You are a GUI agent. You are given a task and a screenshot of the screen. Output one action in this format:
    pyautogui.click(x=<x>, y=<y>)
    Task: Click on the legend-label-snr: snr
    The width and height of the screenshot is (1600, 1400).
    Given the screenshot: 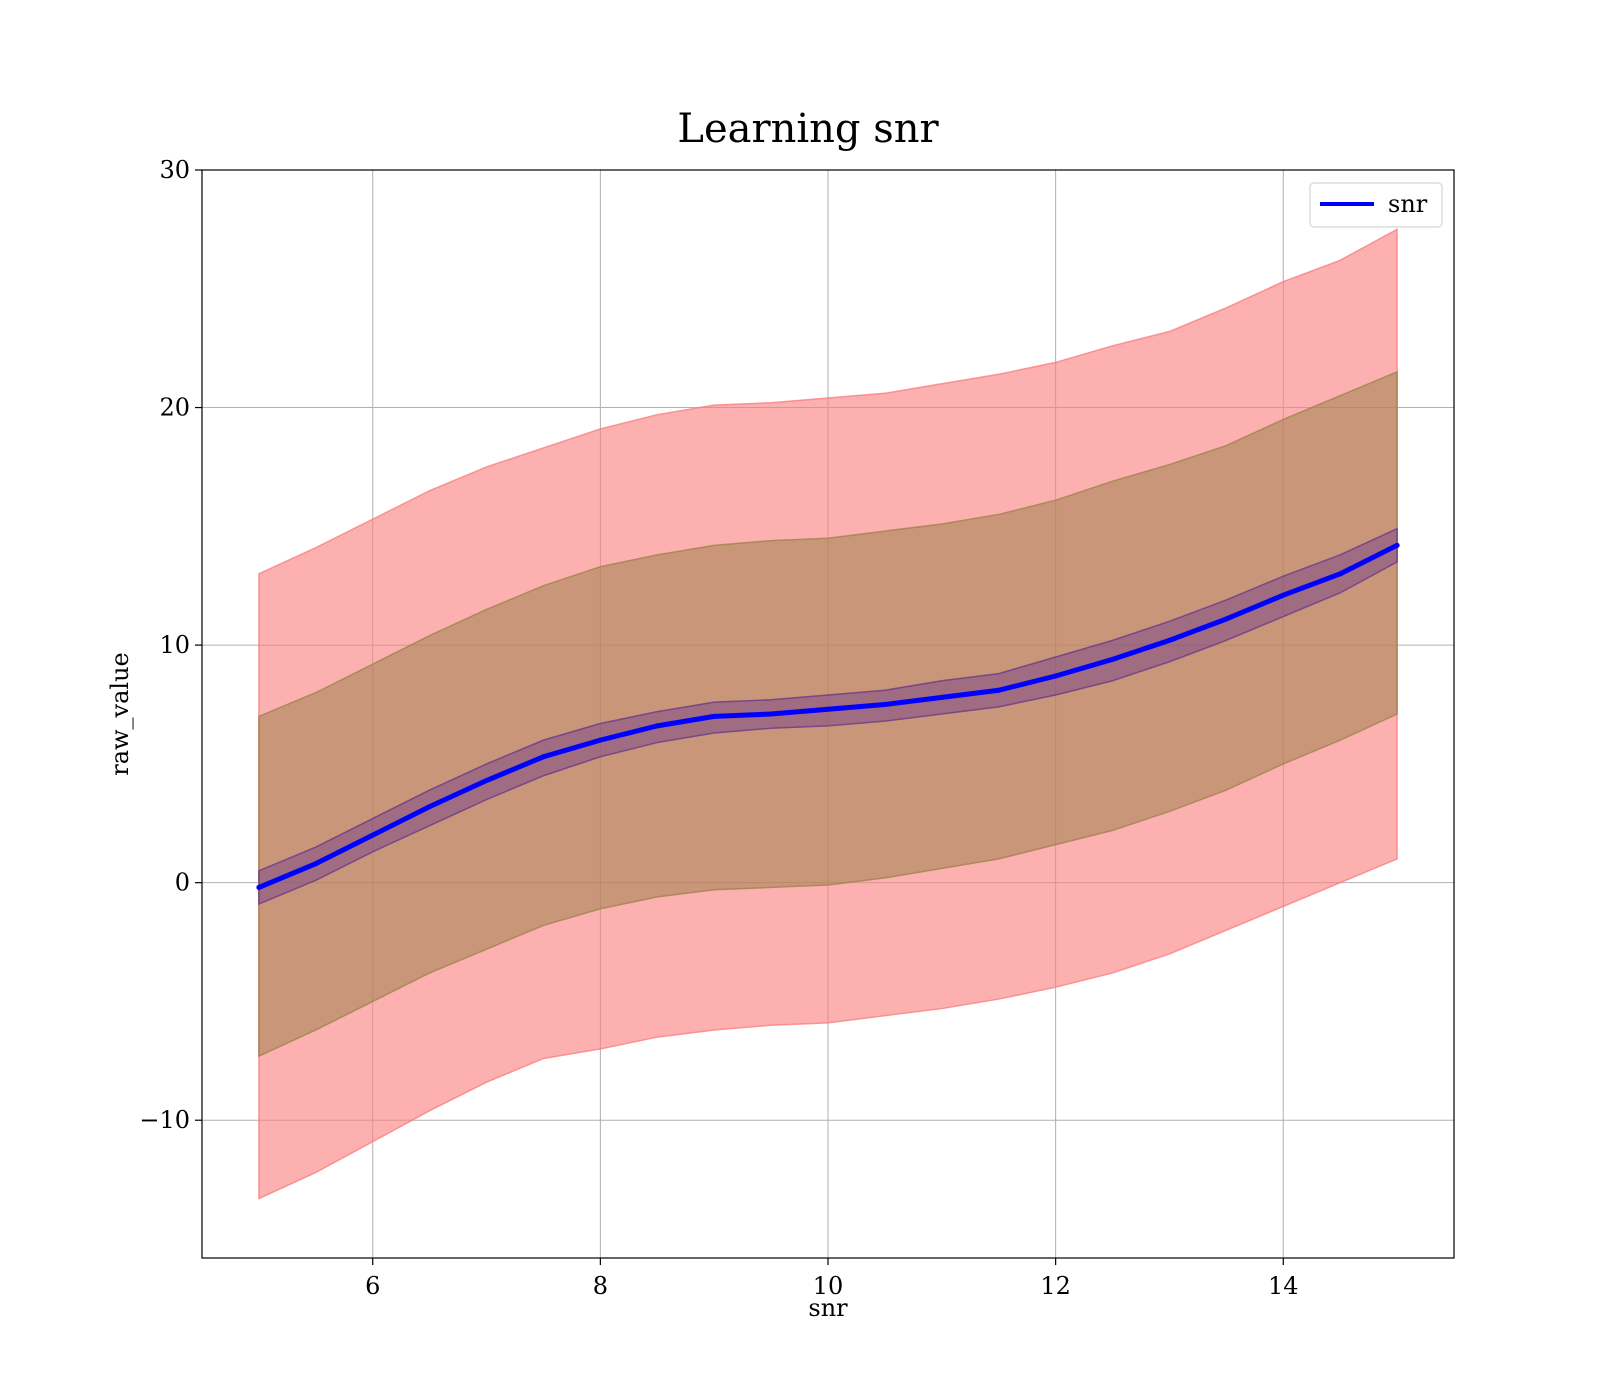 What is the action you would take?
    pyautogui.click(x=1408, y=204)
    